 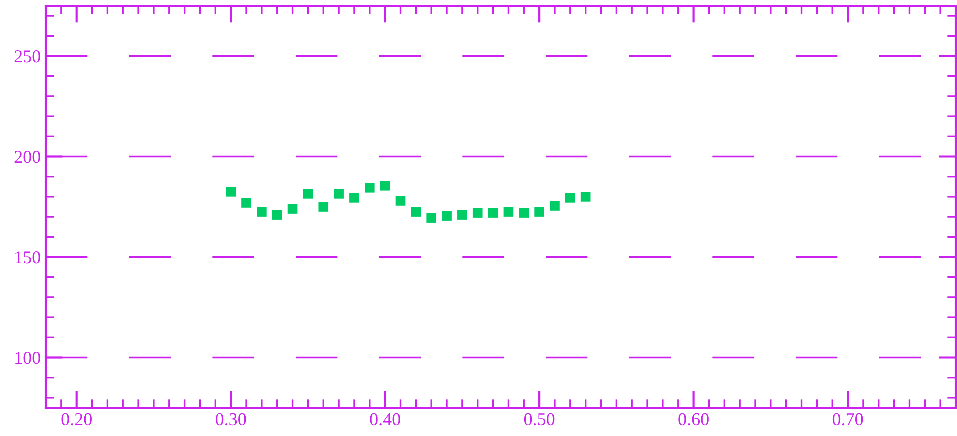 What do you see at coordinates (231, 419) in the screenshot?
I see `x-tick-label: 0.30` at bounding box center [231, 419].